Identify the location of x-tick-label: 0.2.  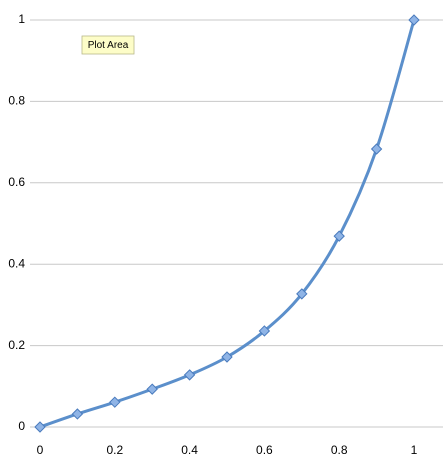
(114, 450).